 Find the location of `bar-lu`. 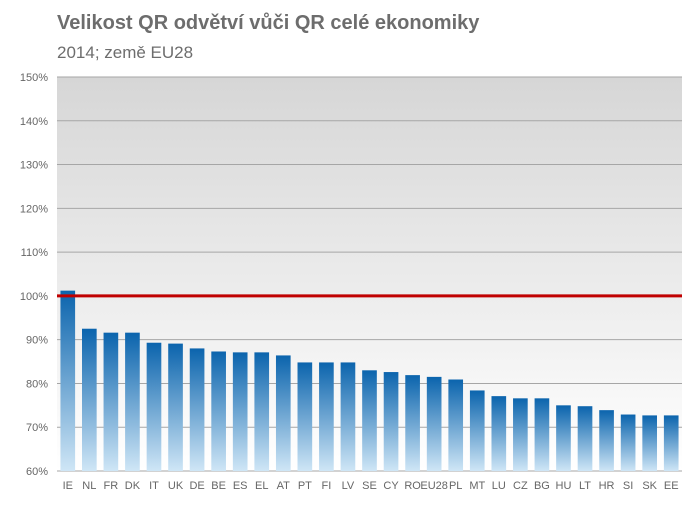

bar-lu is located at coordinates (499, 433).